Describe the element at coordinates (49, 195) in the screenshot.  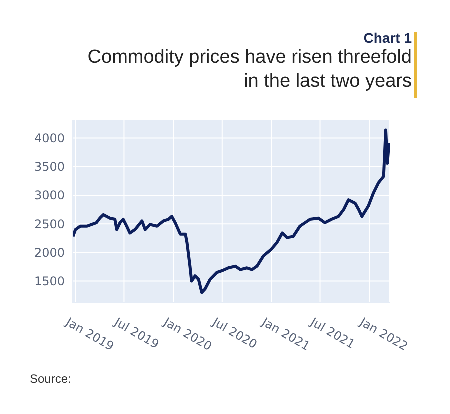
I see `y-tick-label: 3000` at that location.